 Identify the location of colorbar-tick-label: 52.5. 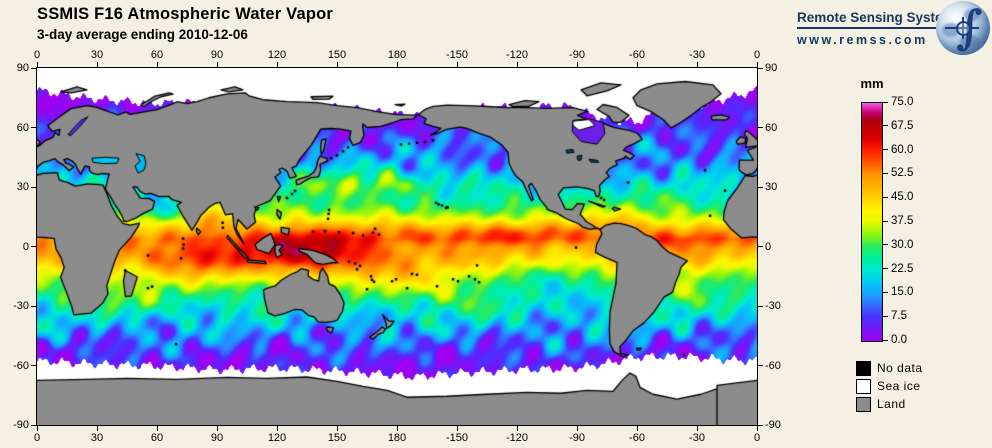
(902, 173).